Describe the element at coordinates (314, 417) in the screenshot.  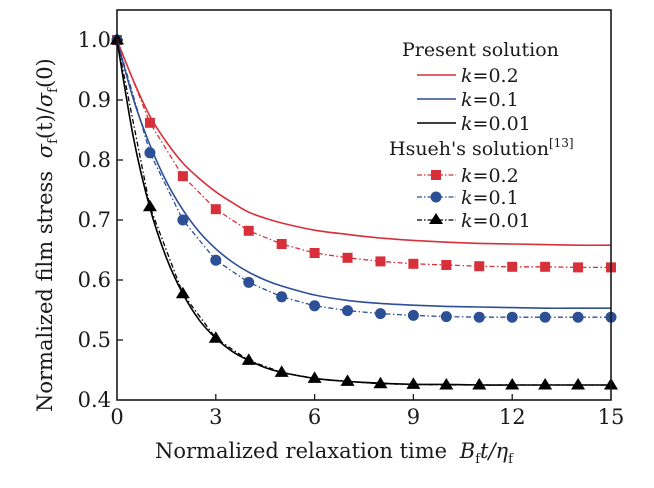
I see `x-tick-label: 6` at that location.